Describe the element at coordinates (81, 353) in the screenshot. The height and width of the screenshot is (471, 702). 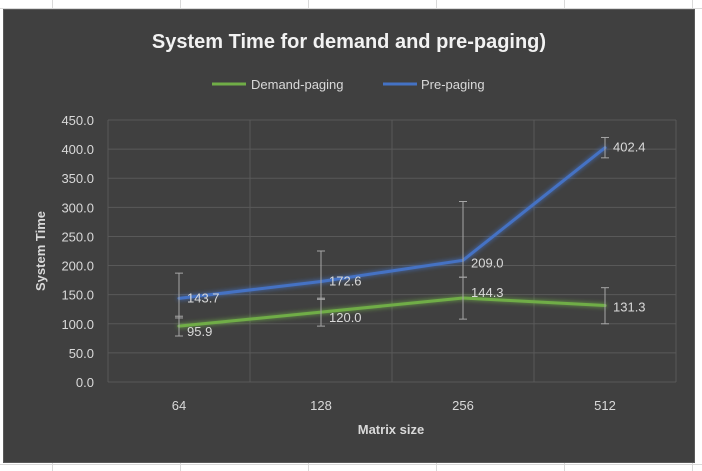
I see `y-tick-label: 50.0` at that location.